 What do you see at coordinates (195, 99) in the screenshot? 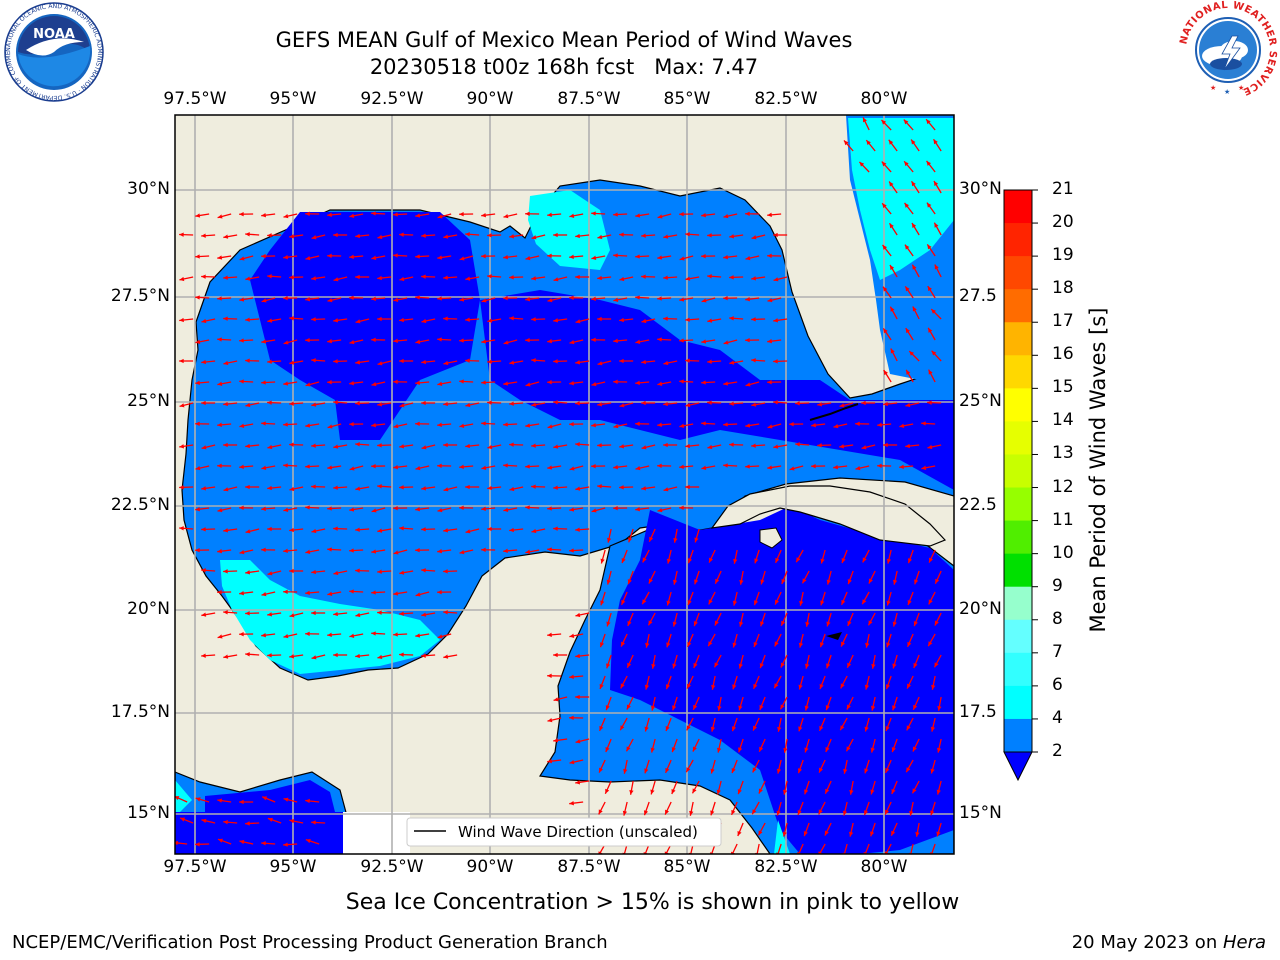
I see `lon-tick-top: 97.5°W` at bounding box center [195, 99].